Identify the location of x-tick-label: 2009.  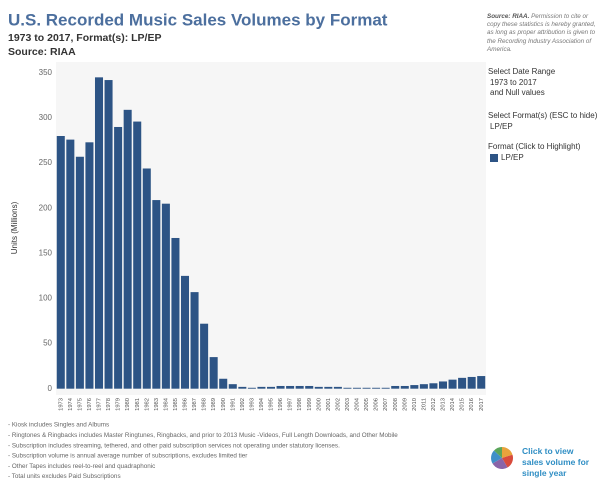
(405, 404).